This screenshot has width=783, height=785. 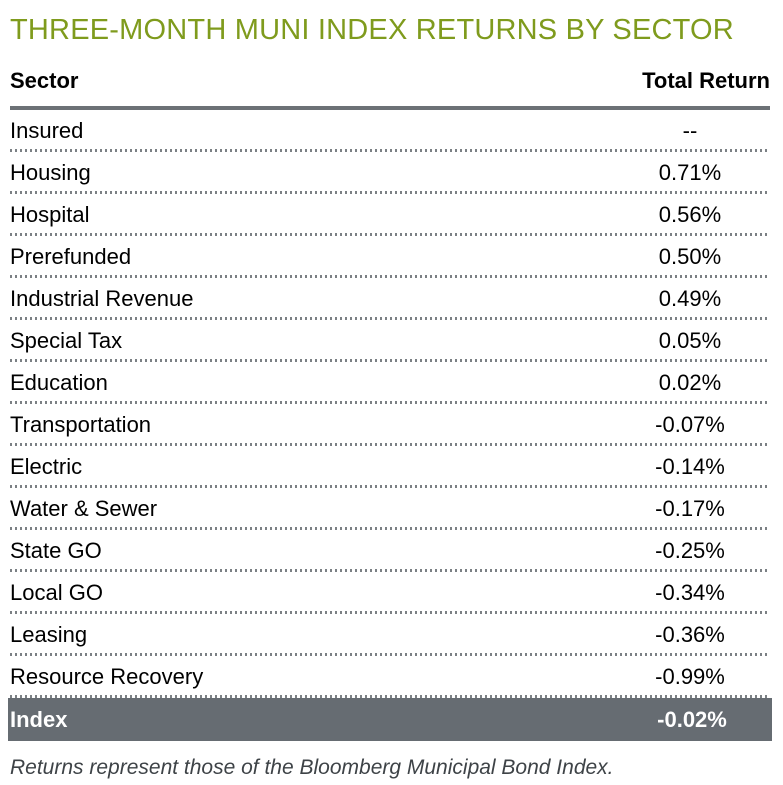 What do you see at coordinates (690, 130) in the screenshot?
I see `value-cell: --` at bounding box center [690, 130].